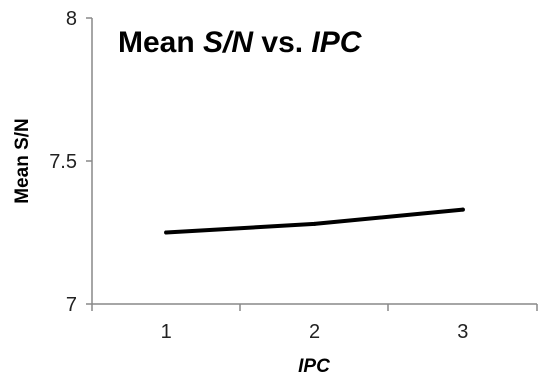  I want to click on x-axis: 1 2 3, so click(314, 323).